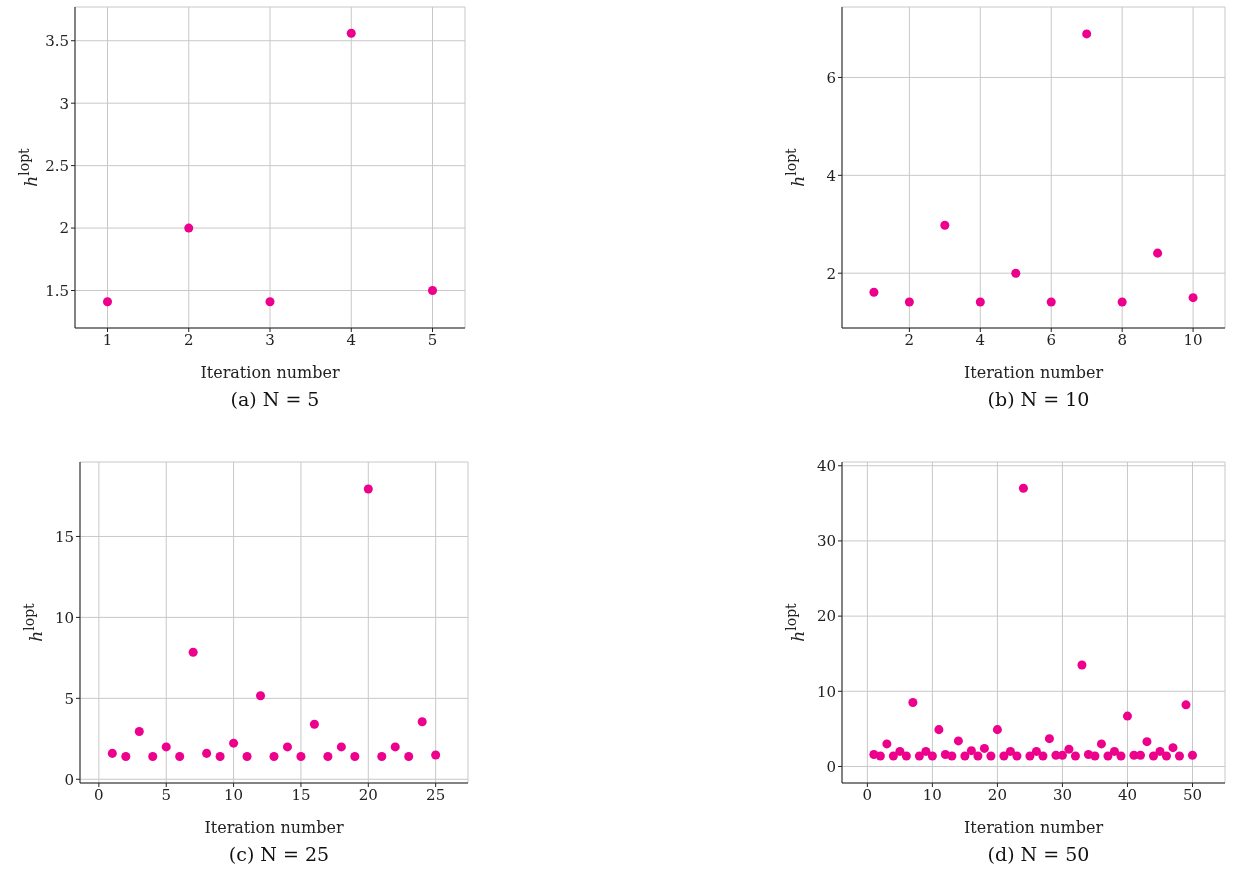 The height and width of the screenshot is (880, 1239). Describe the element at coordinates (279, 854) in the screenshot. I see `text: (c) N = 25` at that location.